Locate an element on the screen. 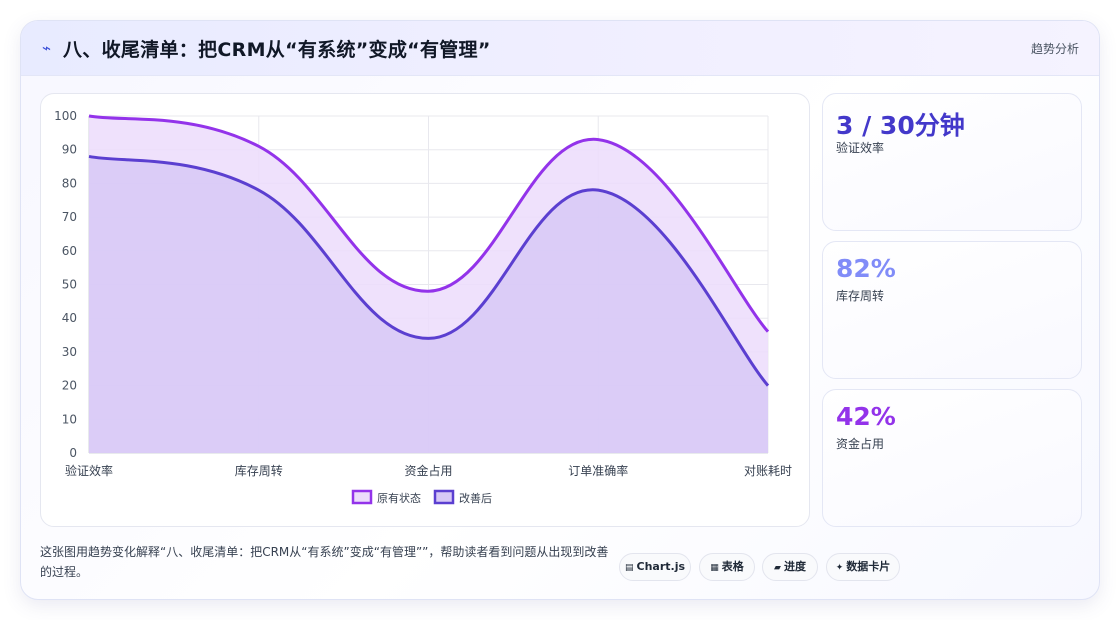 The height and width of the screenshot is (620, 1120). y-tick-label: 50 is located at coordinates (69, 285).